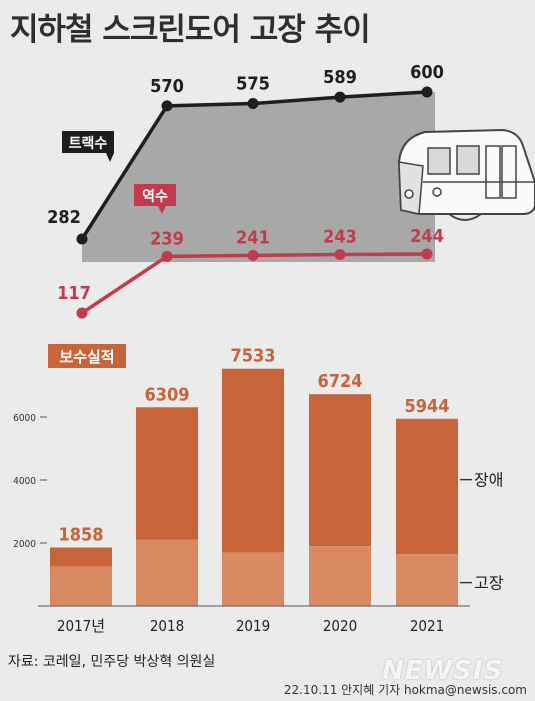  What do you see at coordinates (426, 406) in the screenshot?
I see `bar-total-label: 5944` at bounding box center [426, 406].